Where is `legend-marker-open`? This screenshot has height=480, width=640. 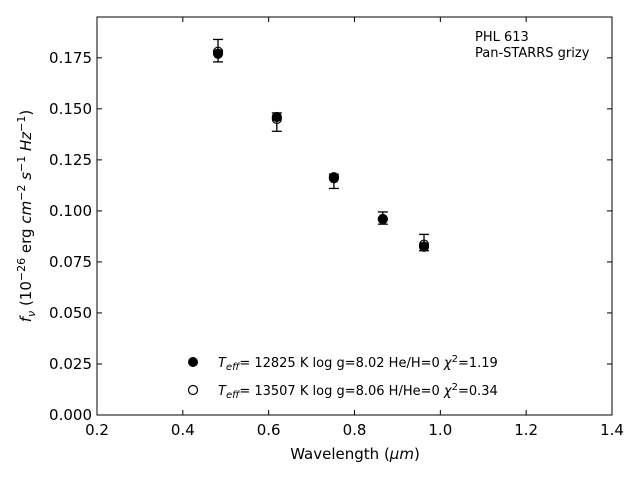
legend-marker-open is located at coordinates (193, 390).